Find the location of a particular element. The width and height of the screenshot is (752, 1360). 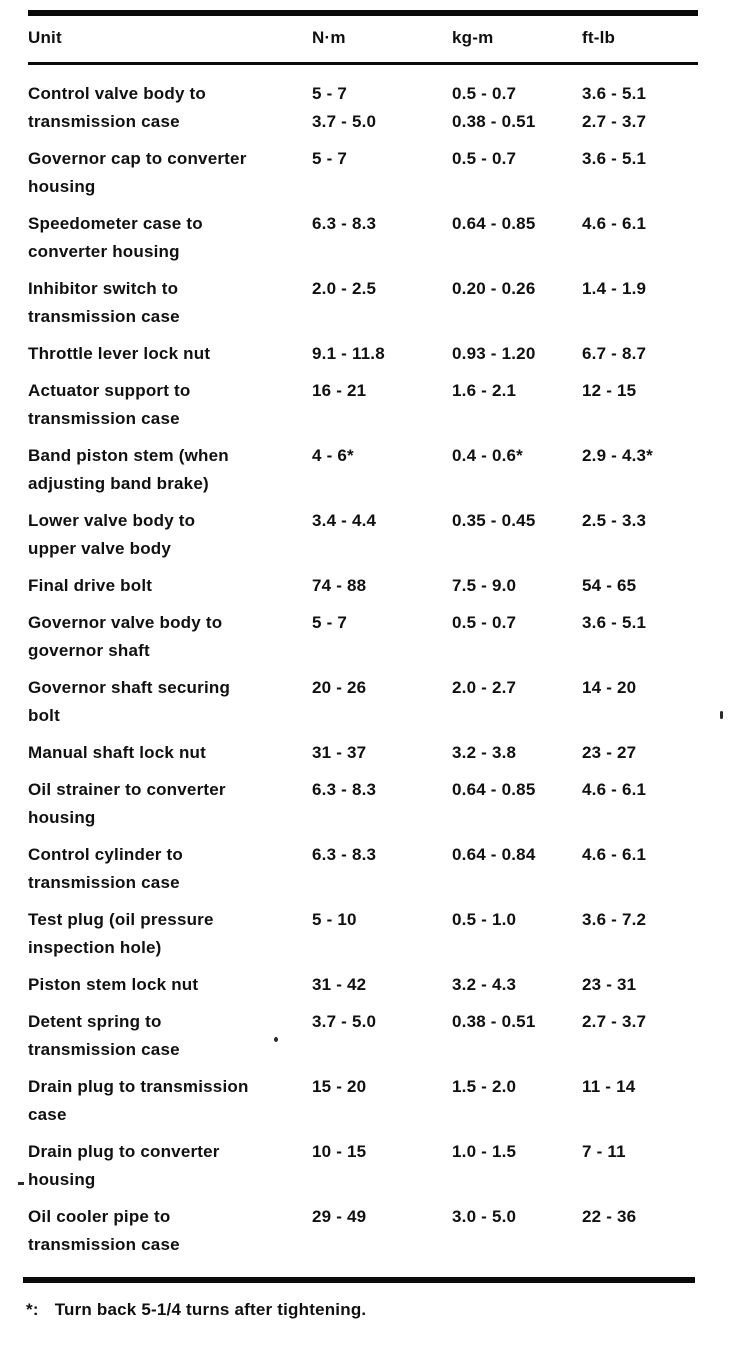

unit-cell: Actuator support to transmission case is located at coordinates (109, 404).